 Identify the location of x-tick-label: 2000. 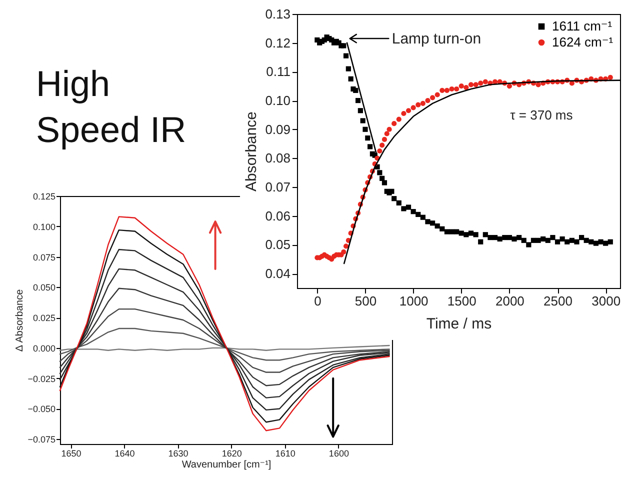
(509, 301).